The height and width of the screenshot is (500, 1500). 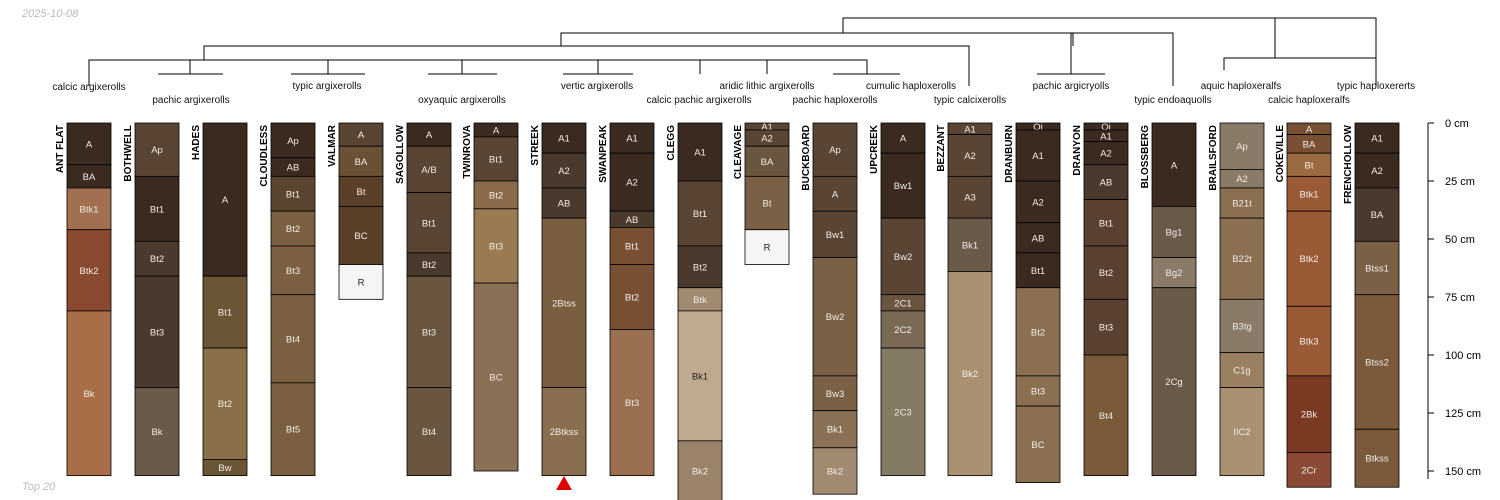 What do you see at coordinates (224, 468) in the screenshot?
I see `horizon-label: Bw` at bounding box center [224, 468].